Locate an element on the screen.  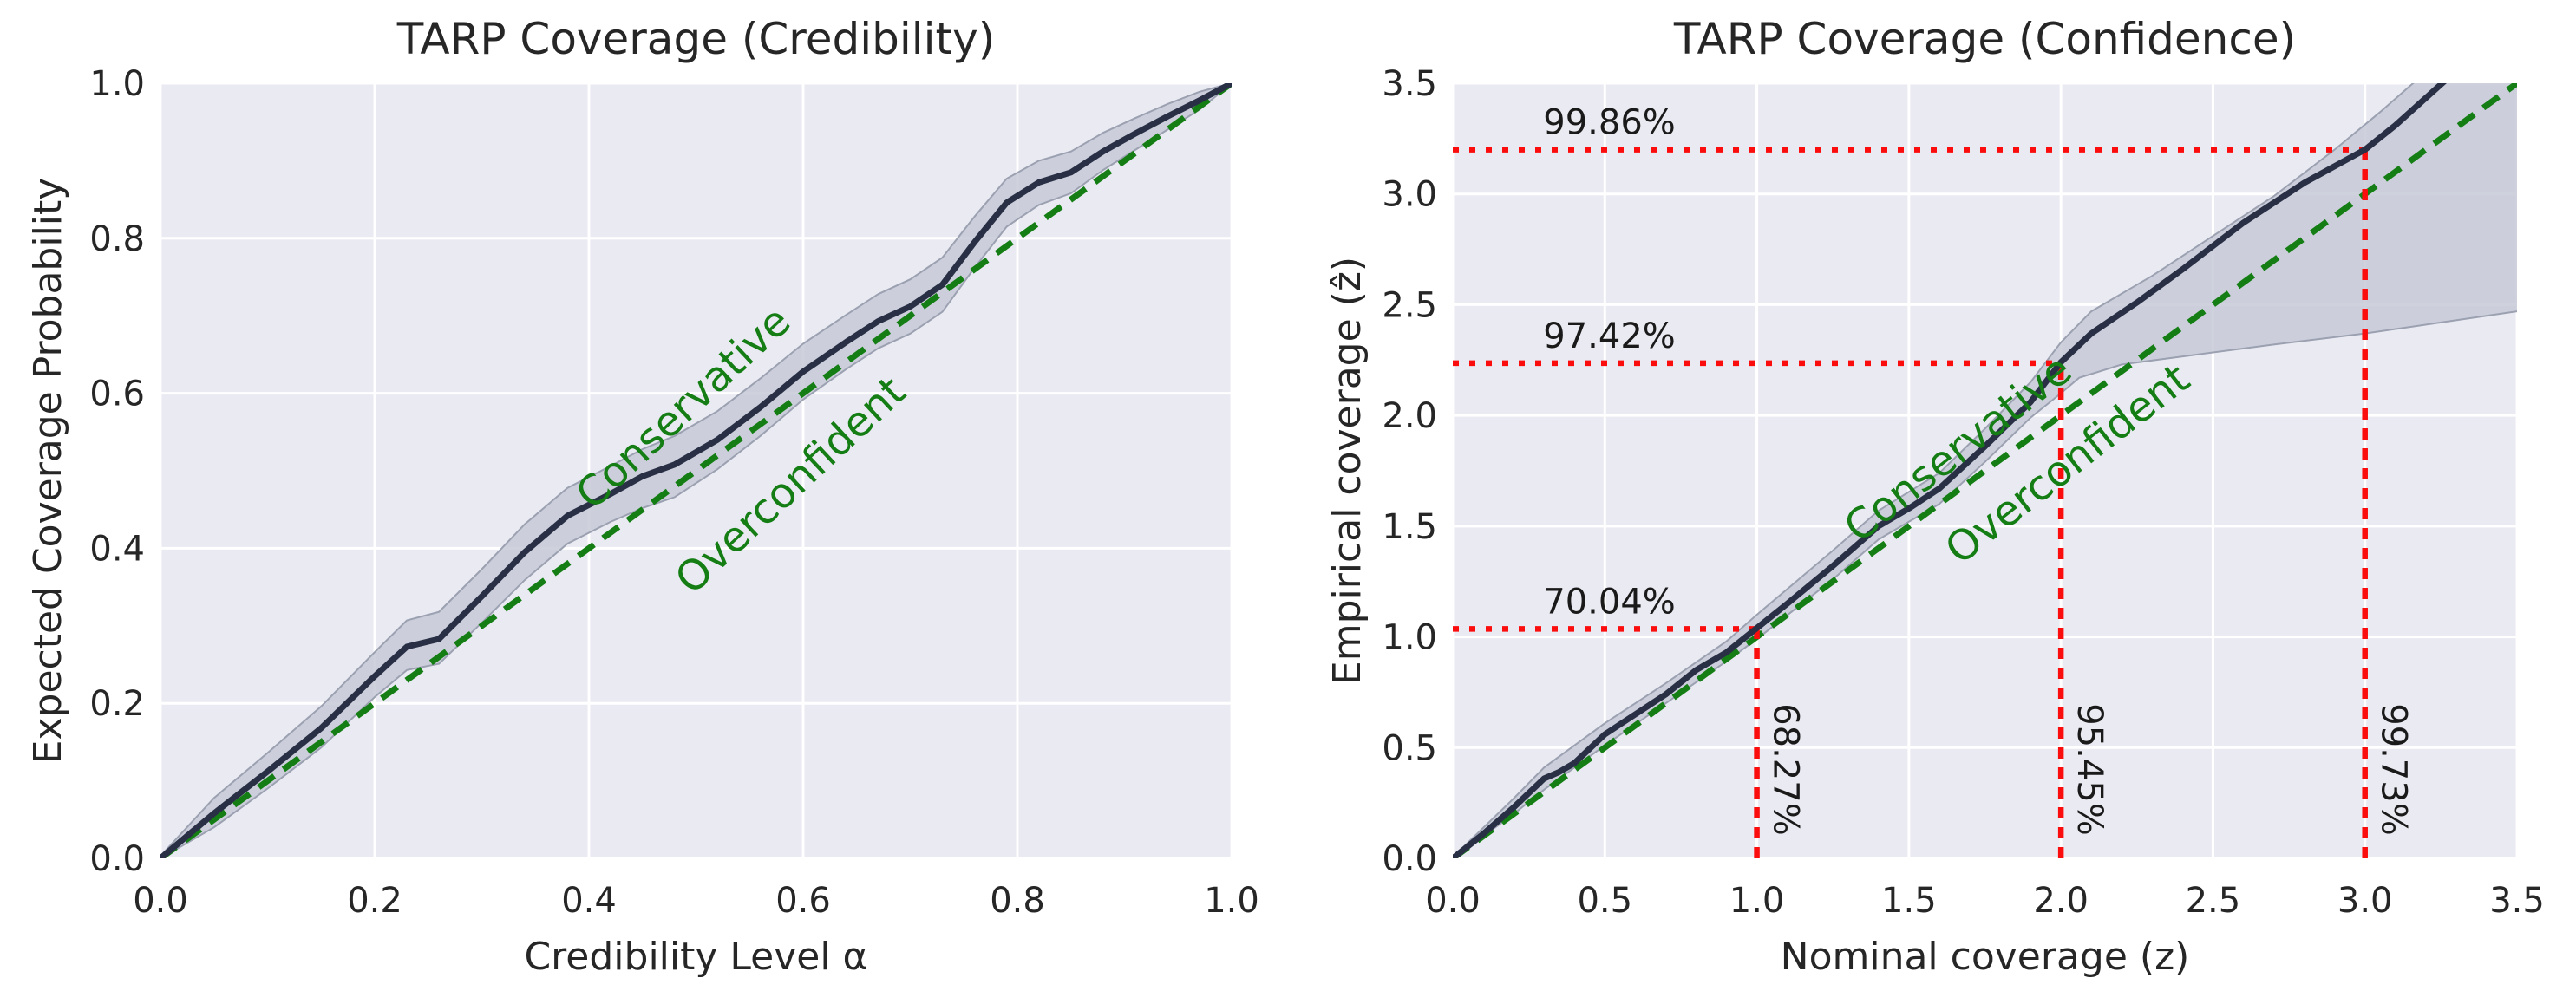
x-tick-label: 0.6 is located at coordinates (803, 901).